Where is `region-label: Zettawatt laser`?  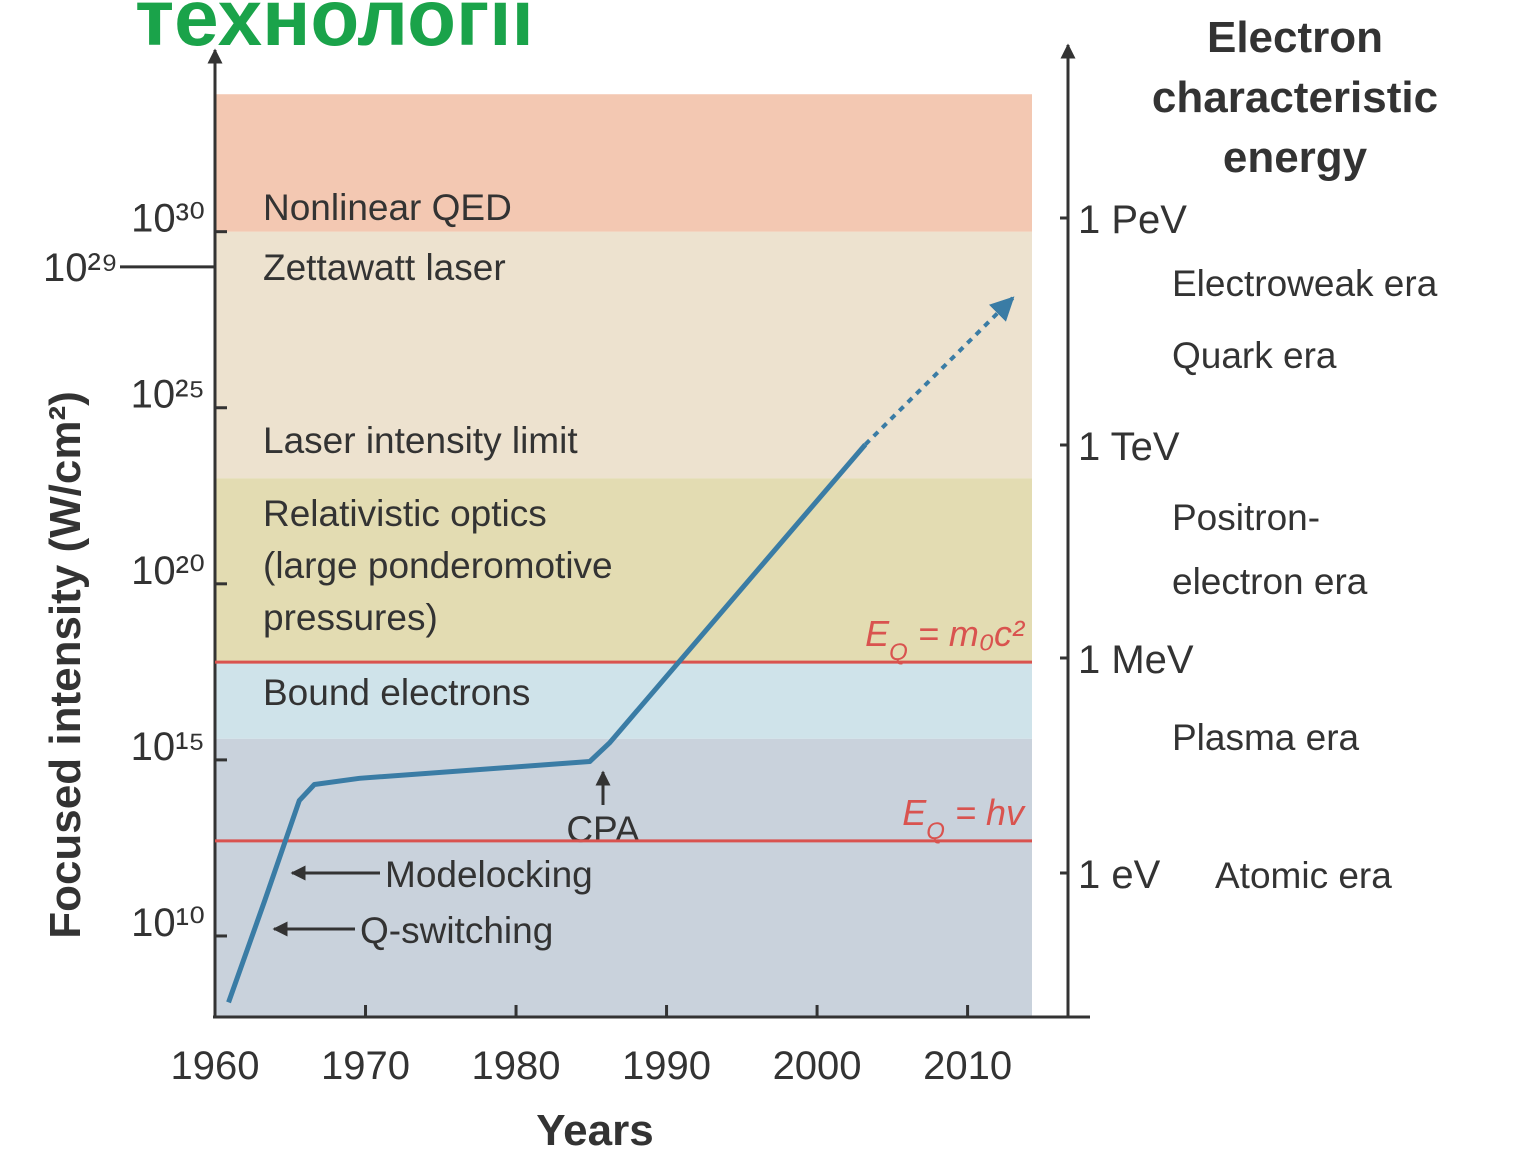
region-label: Zettawatt laser is located at coordinates (384, 267).